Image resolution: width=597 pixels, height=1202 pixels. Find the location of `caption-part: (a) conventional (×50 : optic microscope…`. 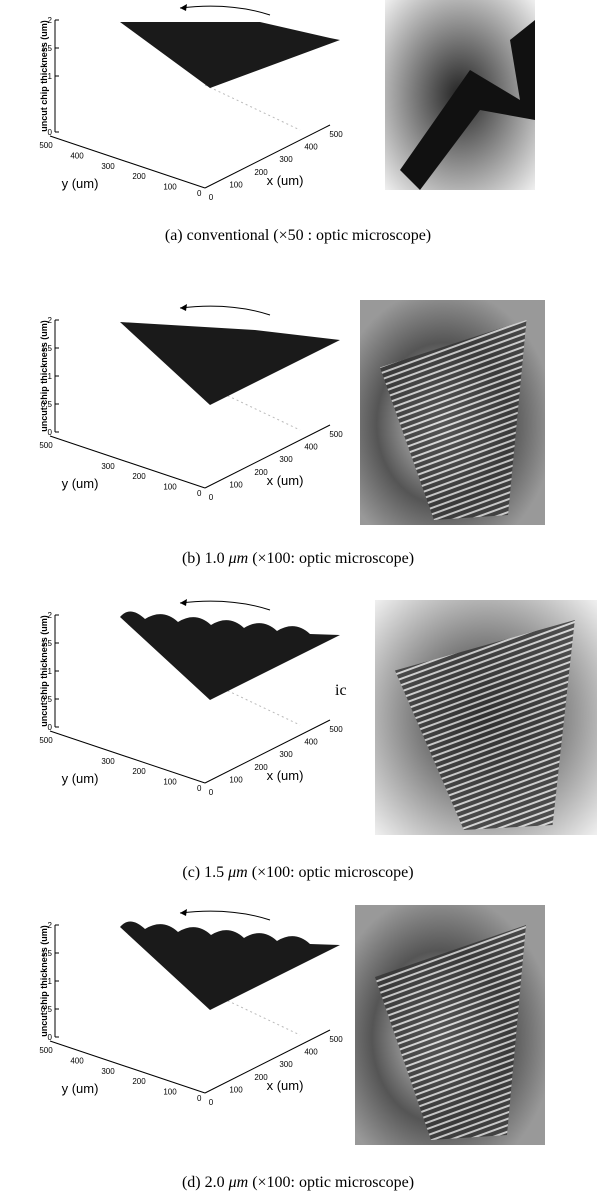

caption-part: (a) conventional (×50 : optic microscope… is located at coordinates (298, 235).